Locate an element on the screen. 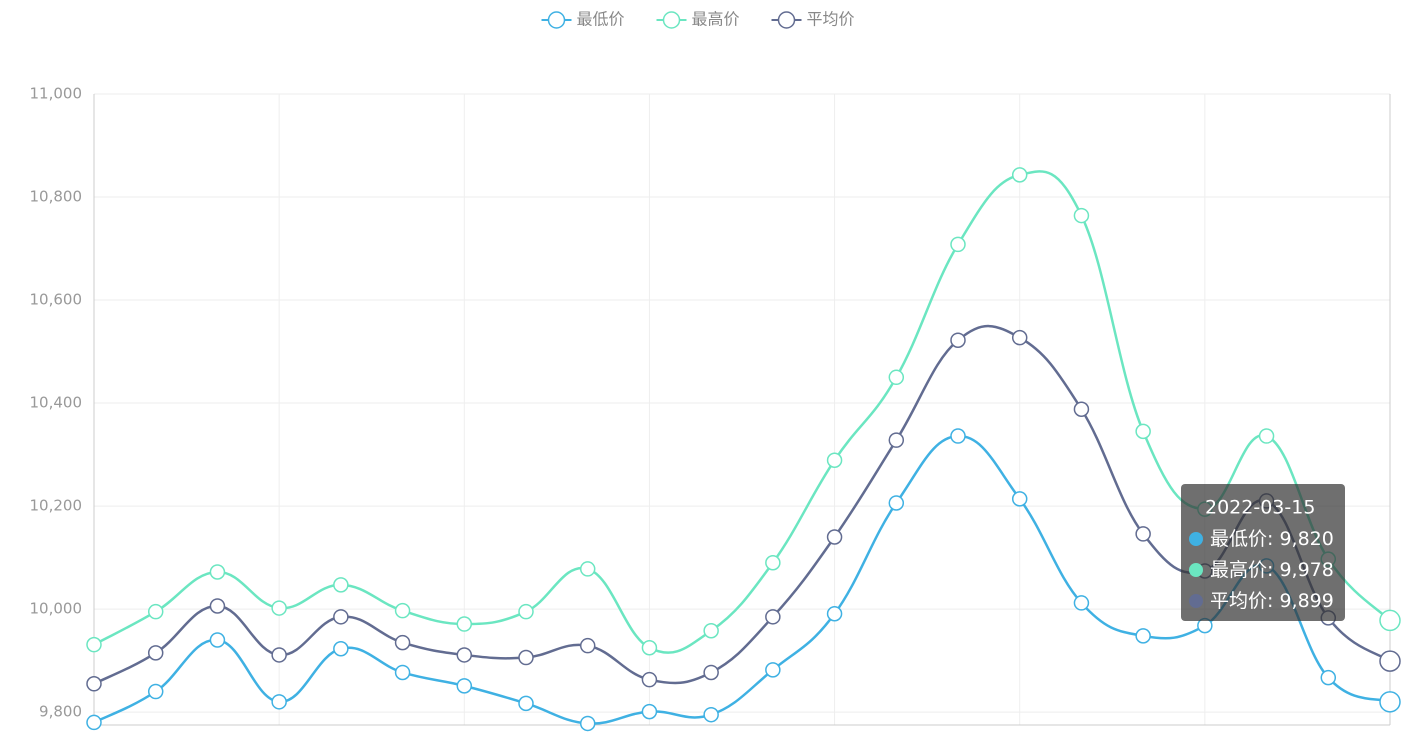 The image size is (1428, 733). tooltip-value: 9,978 is located at coordinates (1306, 570).